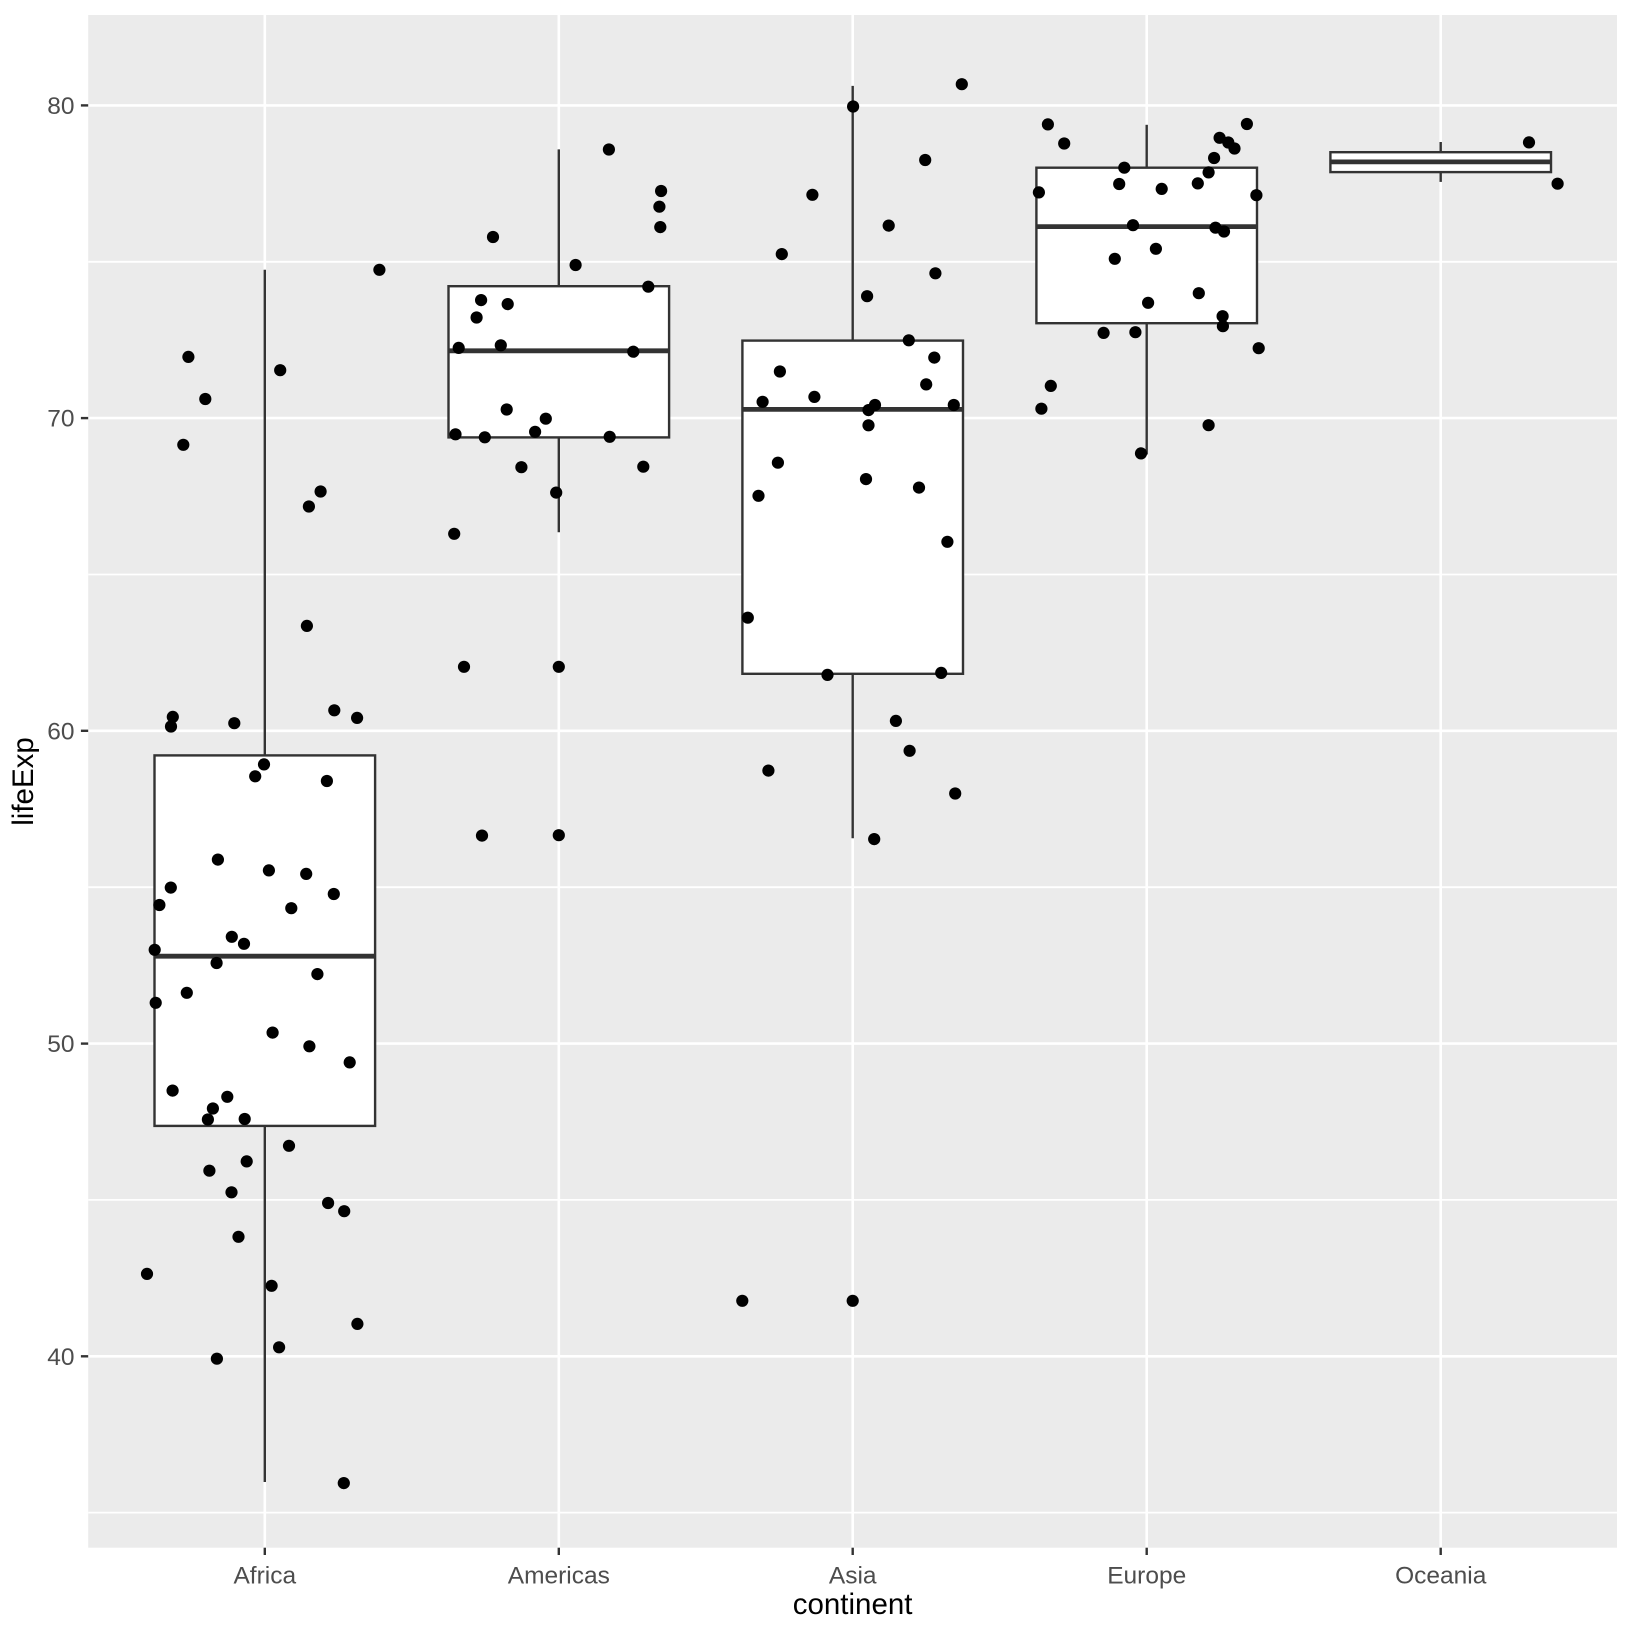  Describe the element at coordinates (1146, 1576) in the screenshot. I see `svg-text: Europe` at that location.